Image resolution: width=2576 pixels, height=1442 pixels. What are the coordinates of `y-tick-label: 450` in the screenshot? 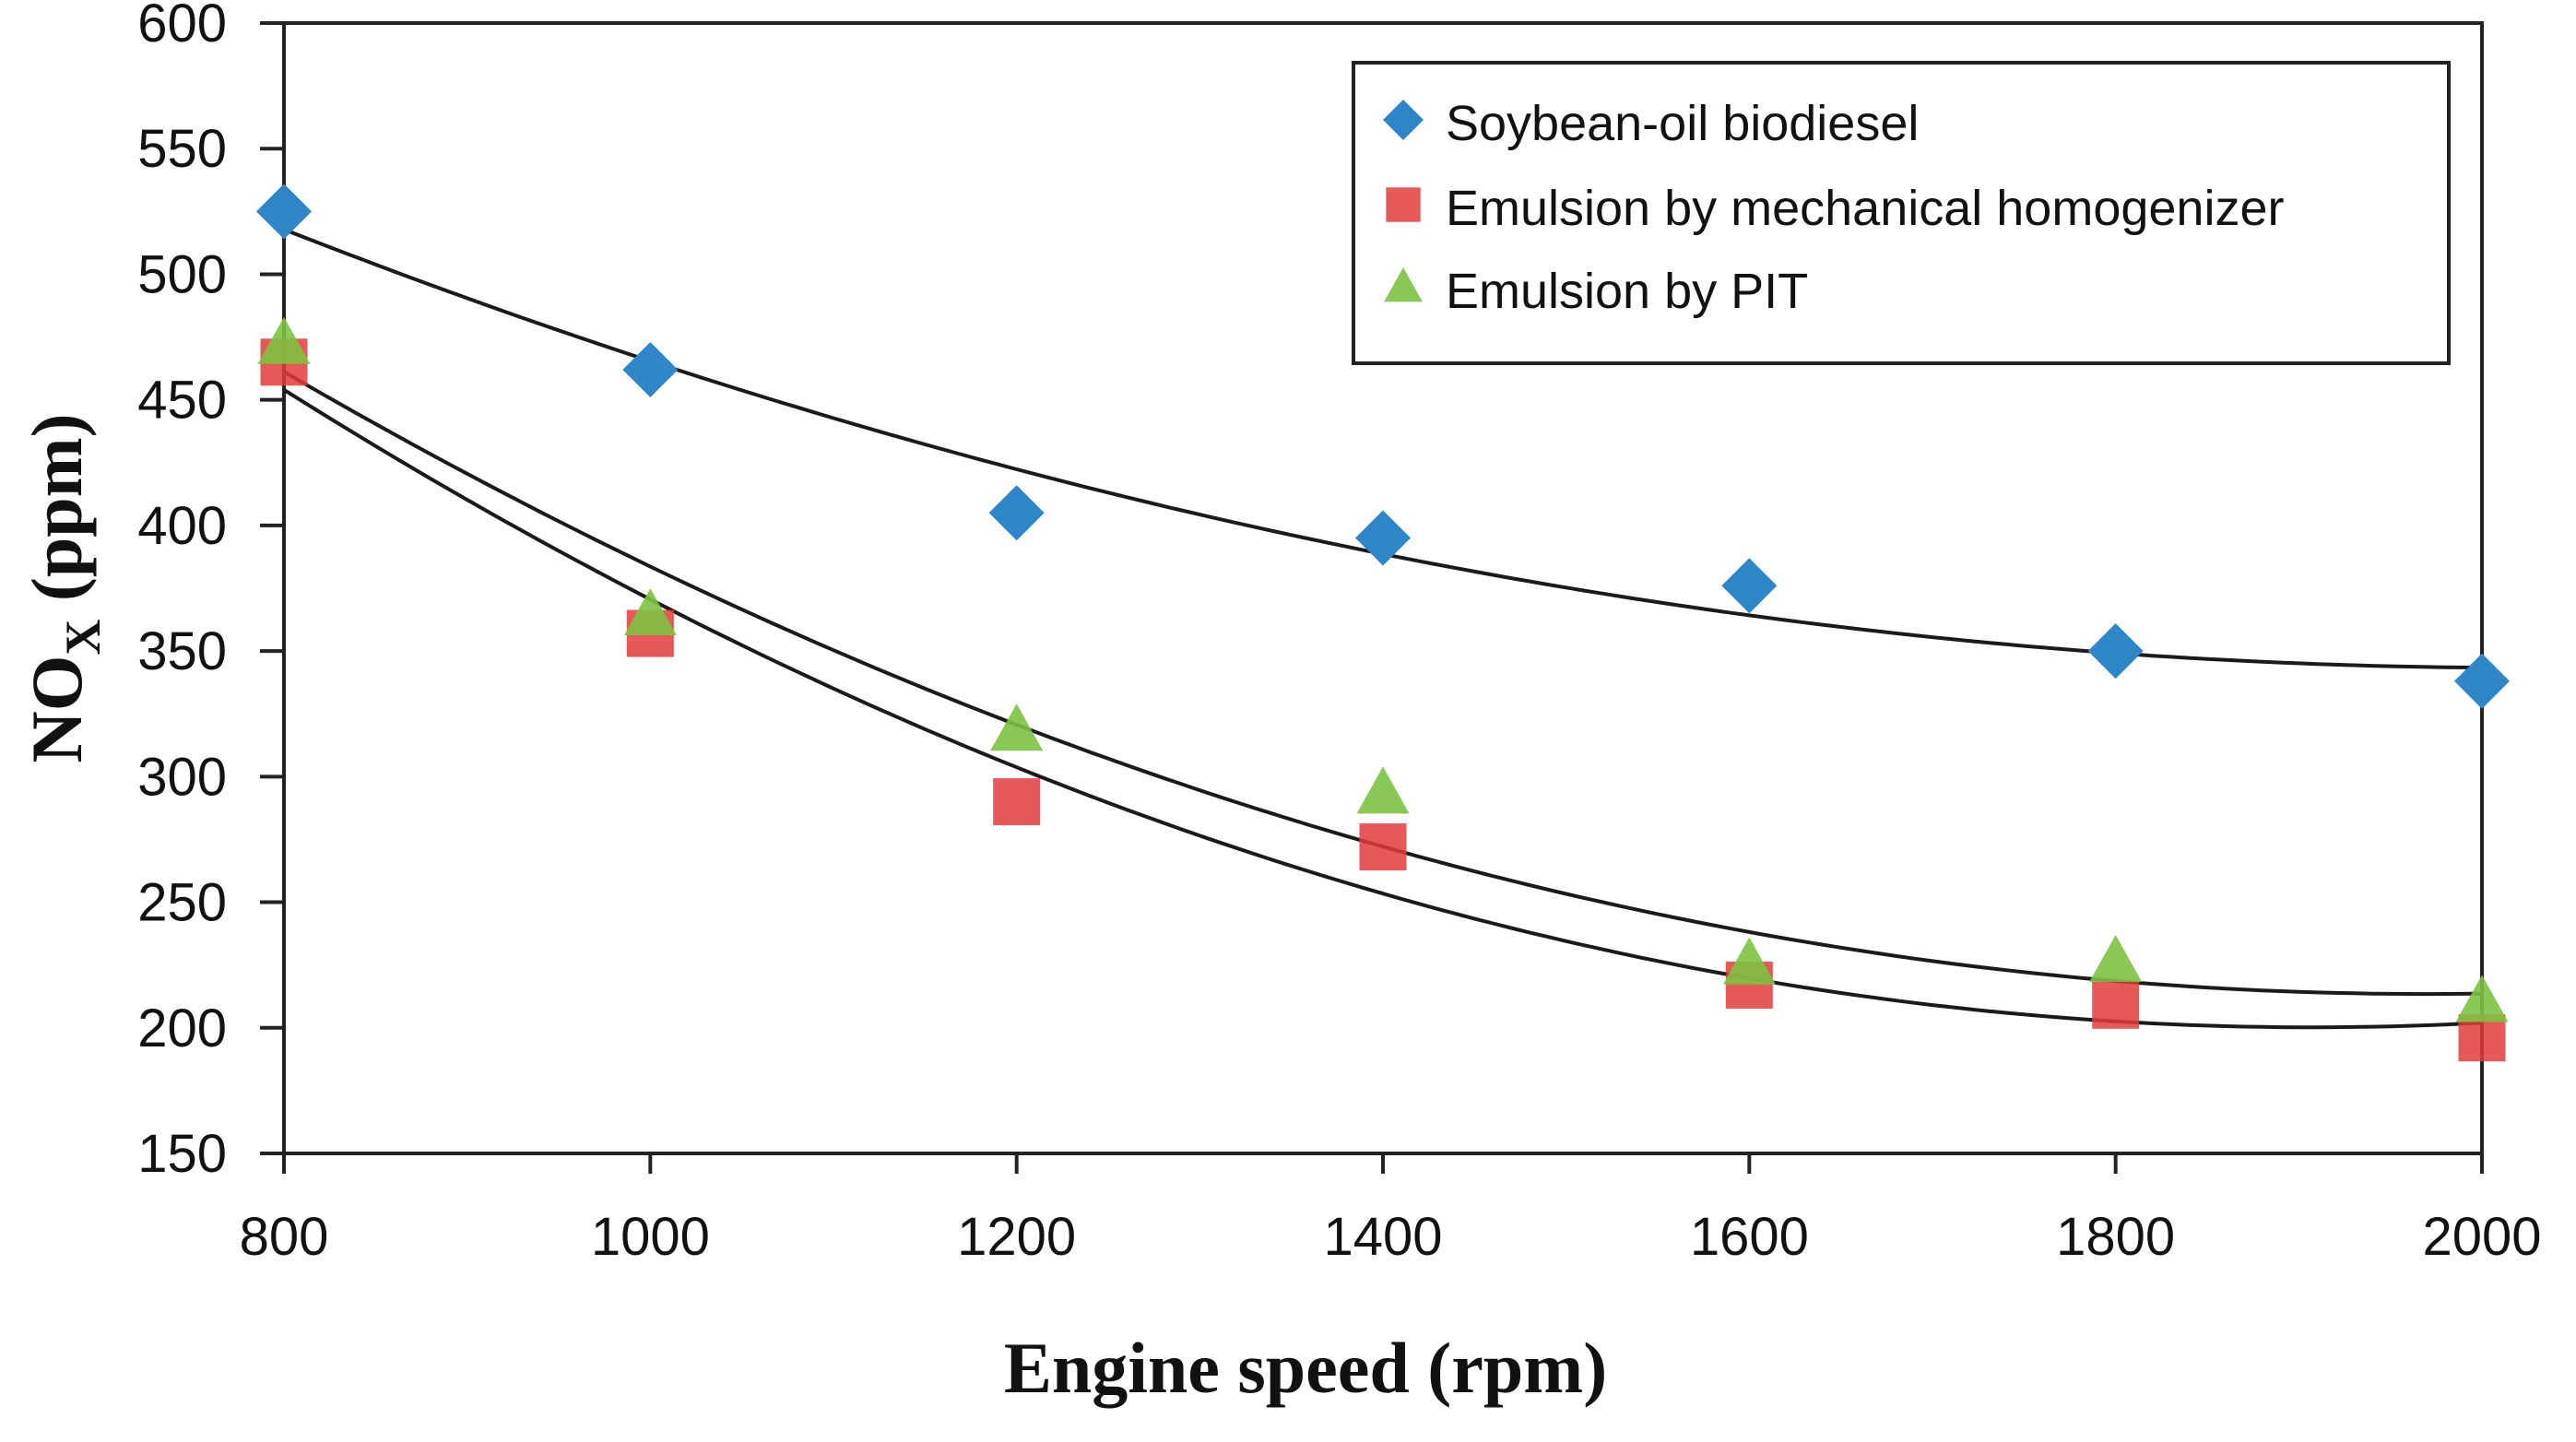 It's located at (182, 401).